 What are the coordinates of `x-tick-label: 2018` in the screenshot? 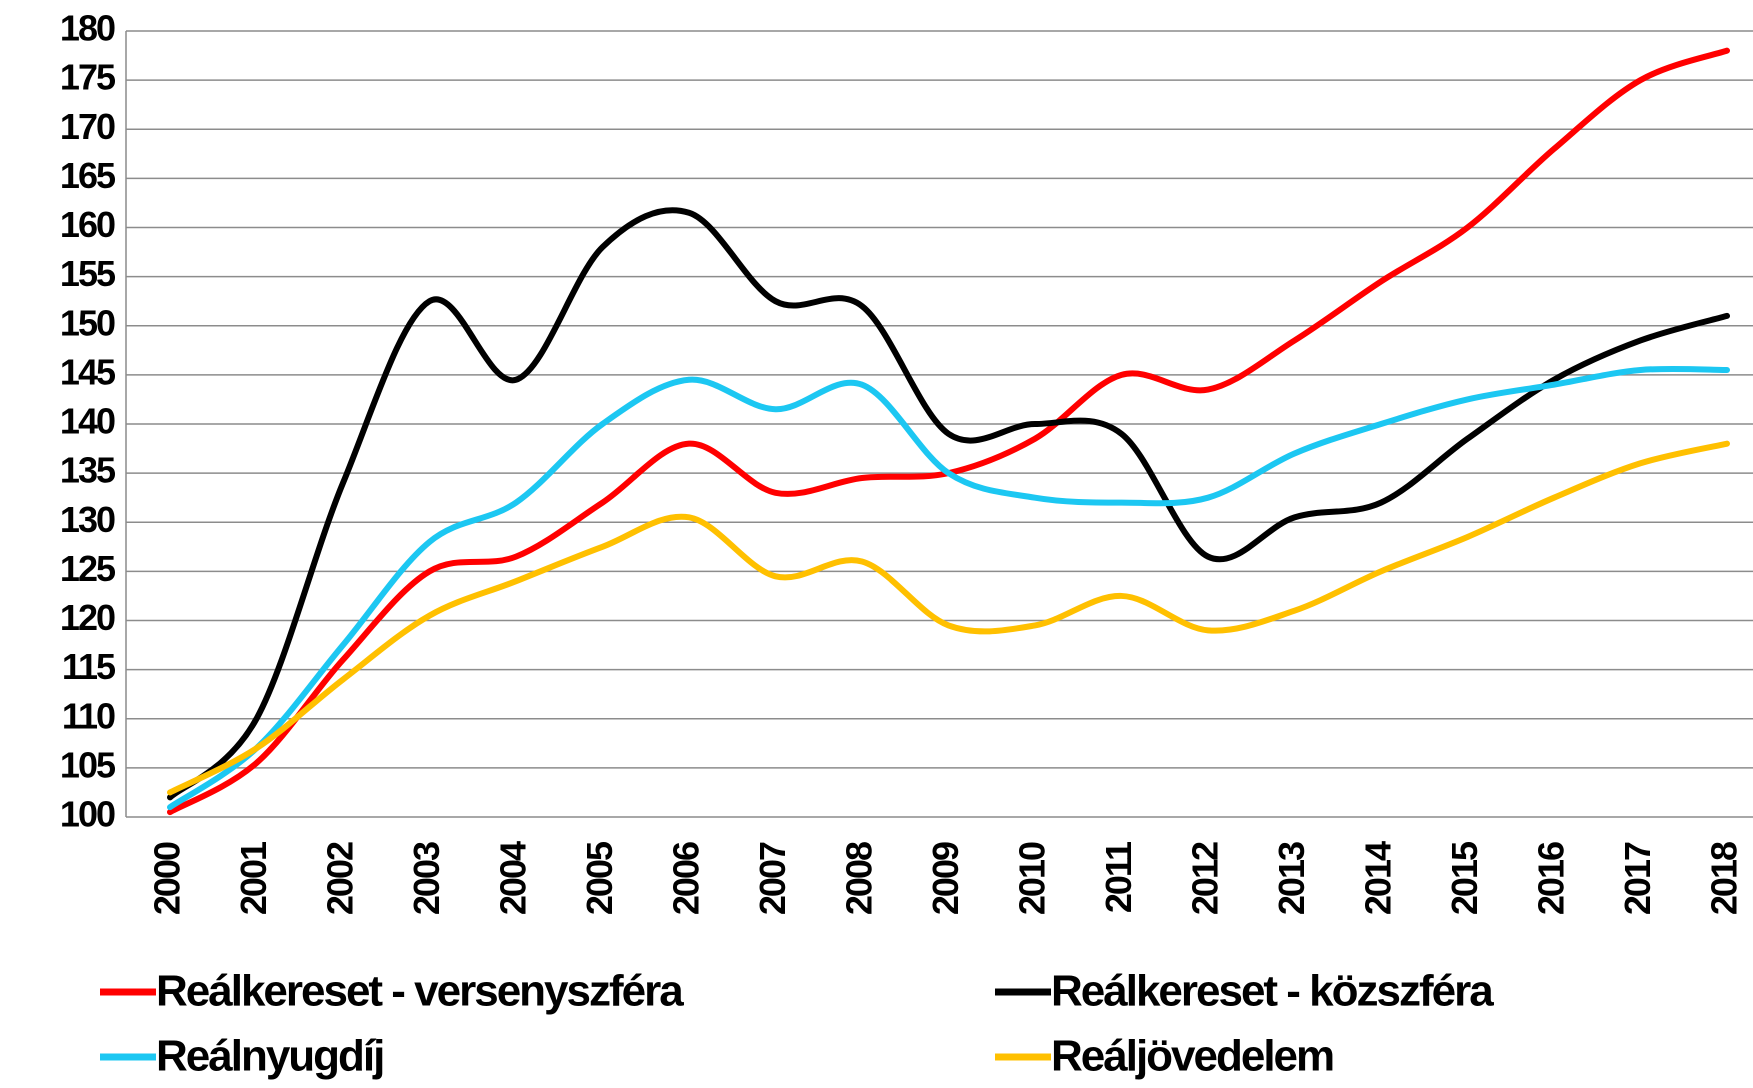 It's located at (1724, 878).